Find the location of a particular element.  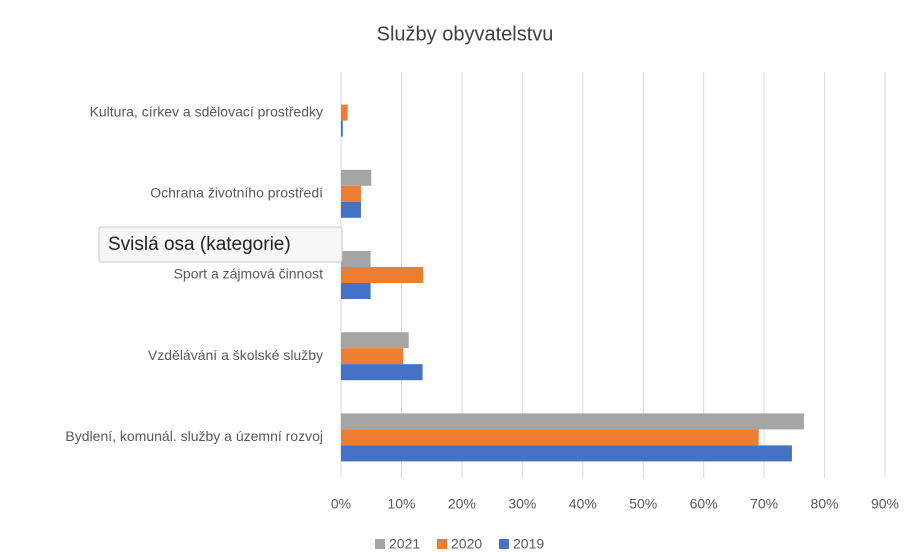

tooltip: Svislá osa (kategorie) is located at coordinates (220, 244).